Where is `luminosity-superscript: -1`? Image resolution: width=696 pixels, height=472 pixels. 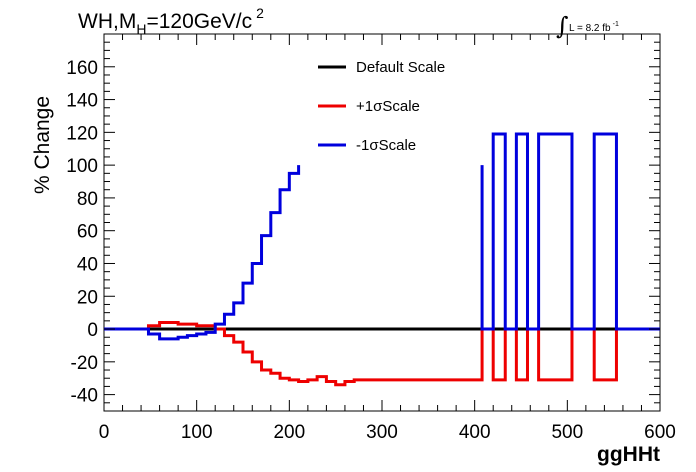
luminosity-superscript: -1 is located at coordinates (616, 24).